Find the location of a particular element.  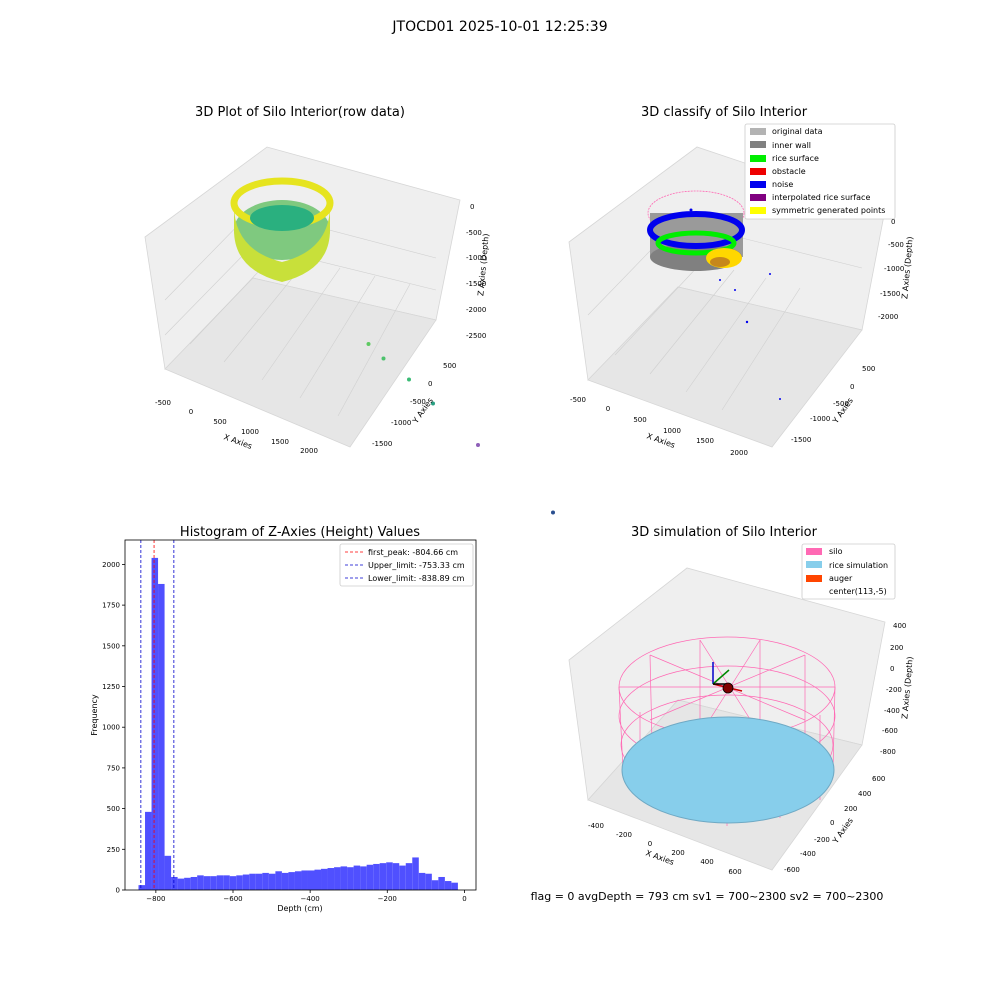

histogram-xtick-label: −600 is located at coordinates (232, 899).